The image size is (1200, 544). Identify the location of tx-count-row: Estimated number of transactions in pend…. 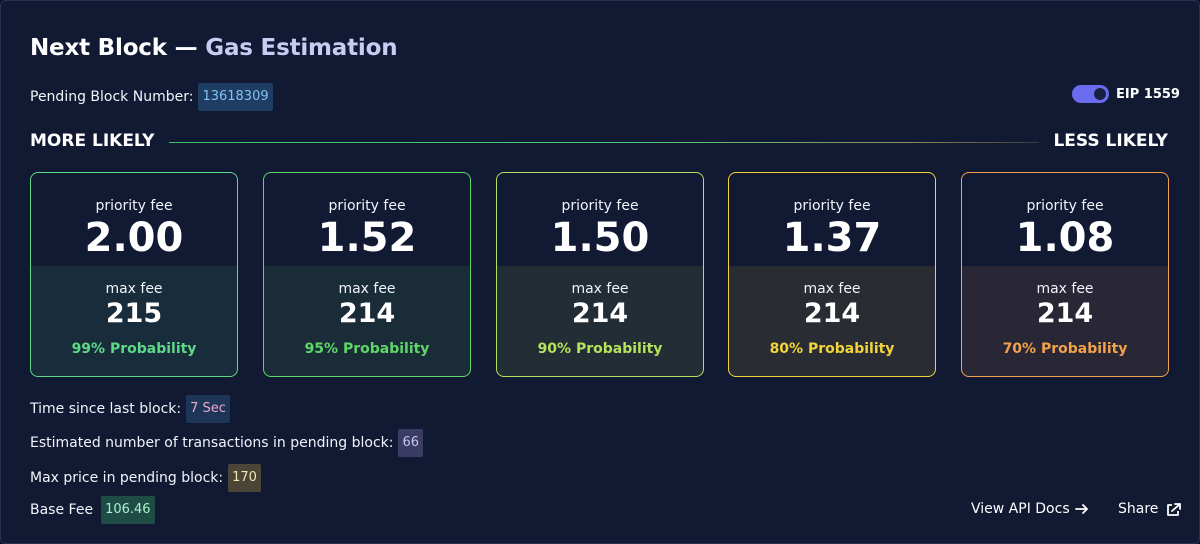
(227, 443).